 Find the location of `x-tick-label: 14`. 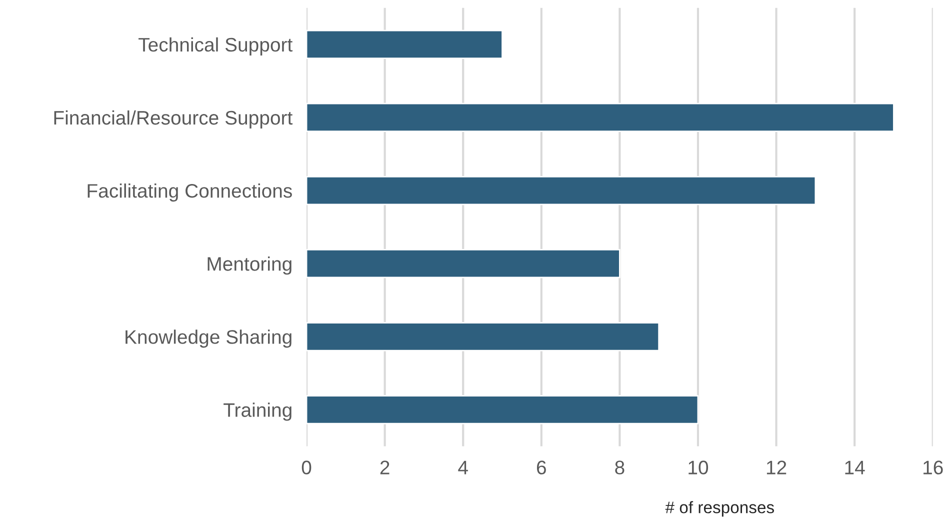

x-tick-label: 14 is located at coordinates (855, 467).